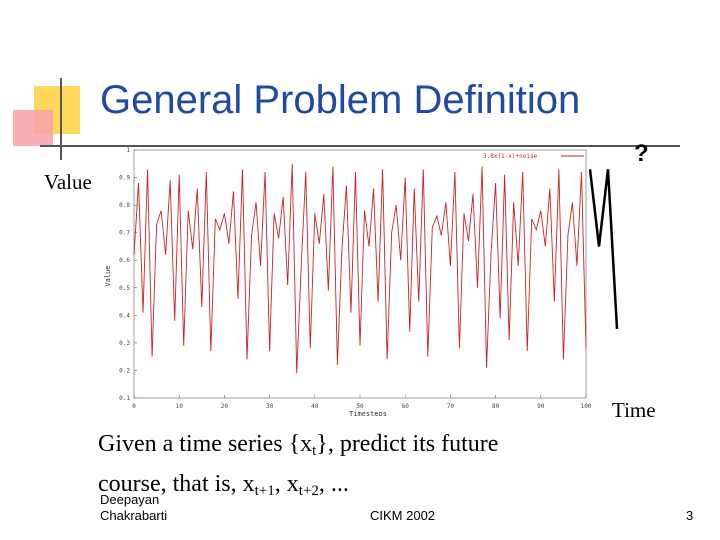 This screenshot has width=720, height=540. What do you see at coordinates (134, 507) in the screenshot?
I see `footer-author: Deepayan Chakrabarti` at bounding box center [134, 507].